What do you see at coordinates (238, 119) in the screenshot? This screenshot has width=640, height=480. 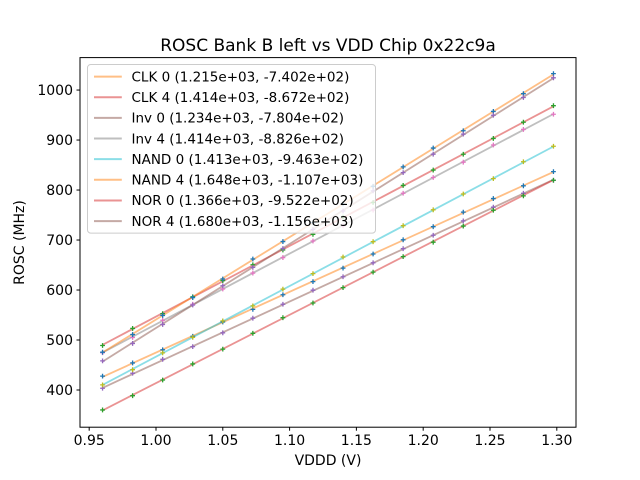 I see `legend-item-label: Inv 0 (1.234e+03, -7.804e+02)` at bounding box center [238, 119].